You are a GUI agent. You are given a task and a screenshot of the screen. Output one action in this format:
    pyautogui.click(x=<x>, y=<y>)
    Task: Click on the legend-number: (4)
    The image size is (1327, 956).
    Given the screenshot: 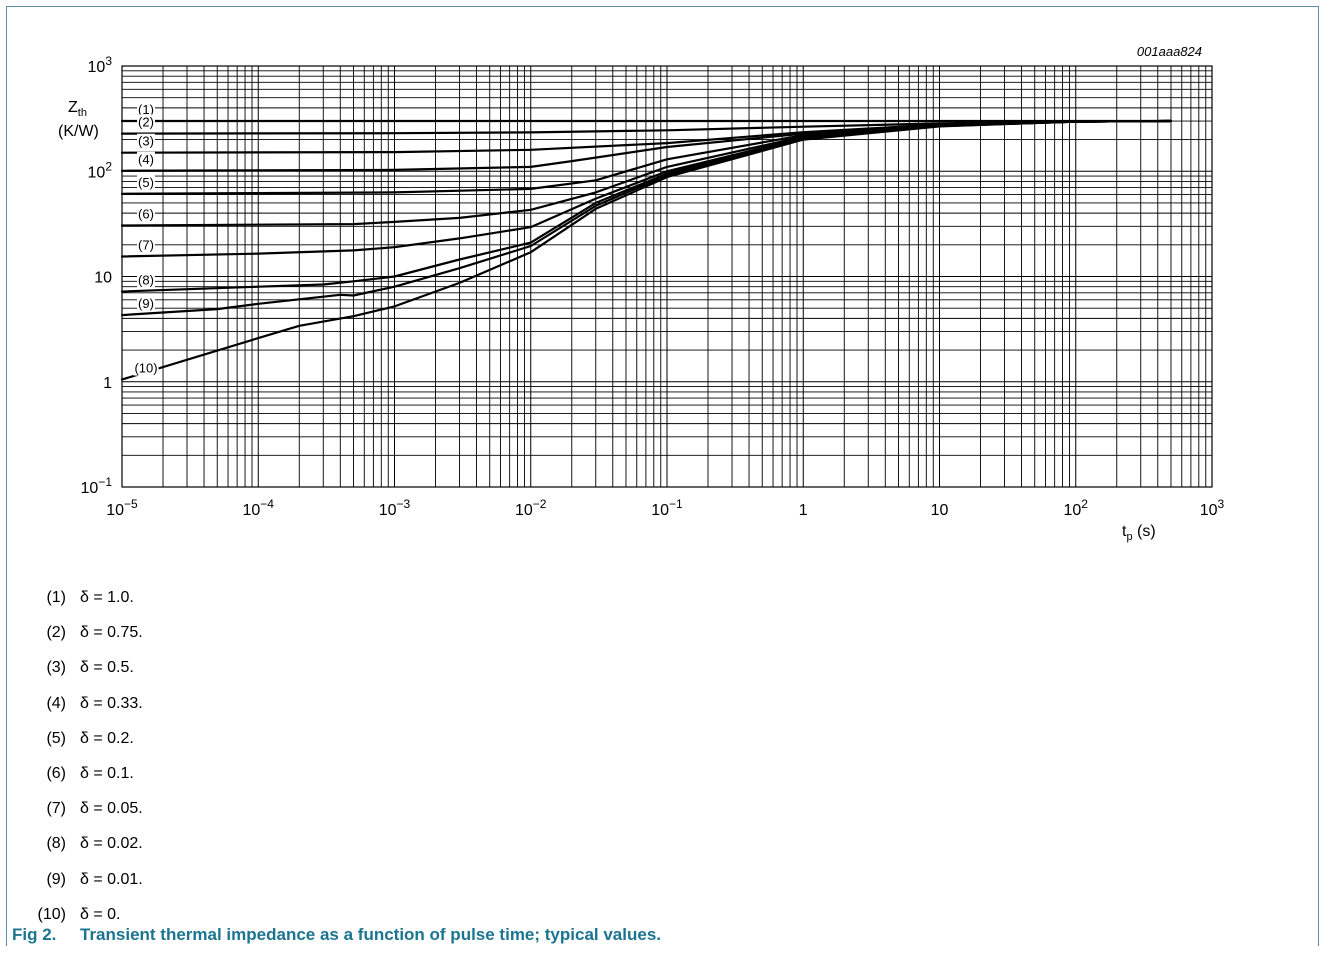 What is the action you would take?
    pyautogui.click(x=56, y=703)
    